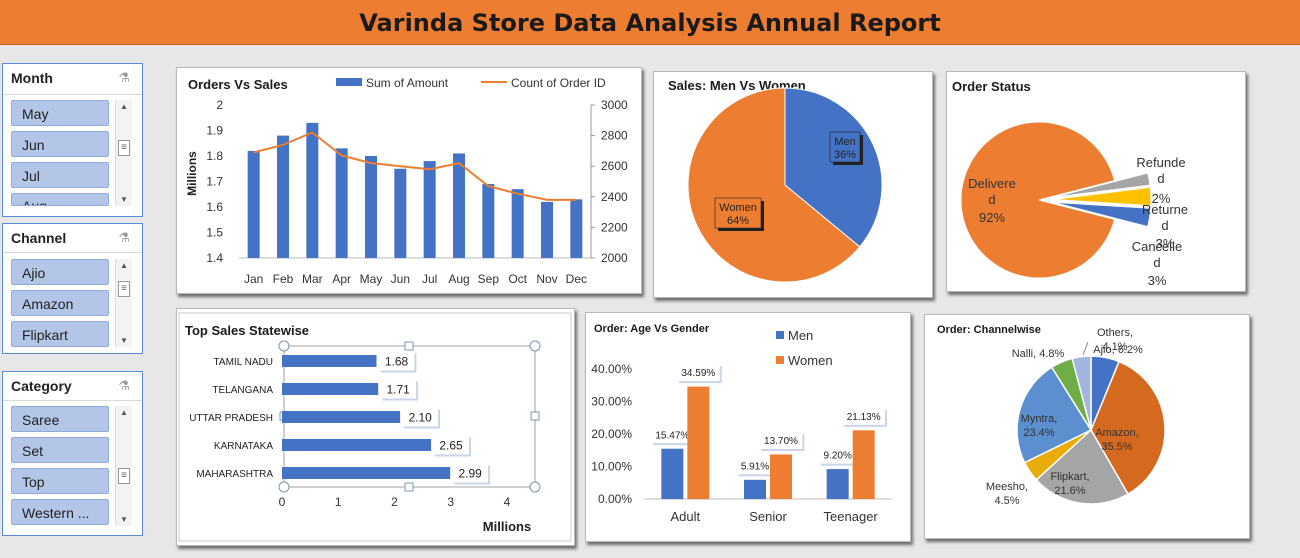 This screenshot has width=1300, height=558. What do you see at coordinates (60, 144) in the screenshot?
I see `slicer-item-jun: Jun` at bounding box center [60, 144].